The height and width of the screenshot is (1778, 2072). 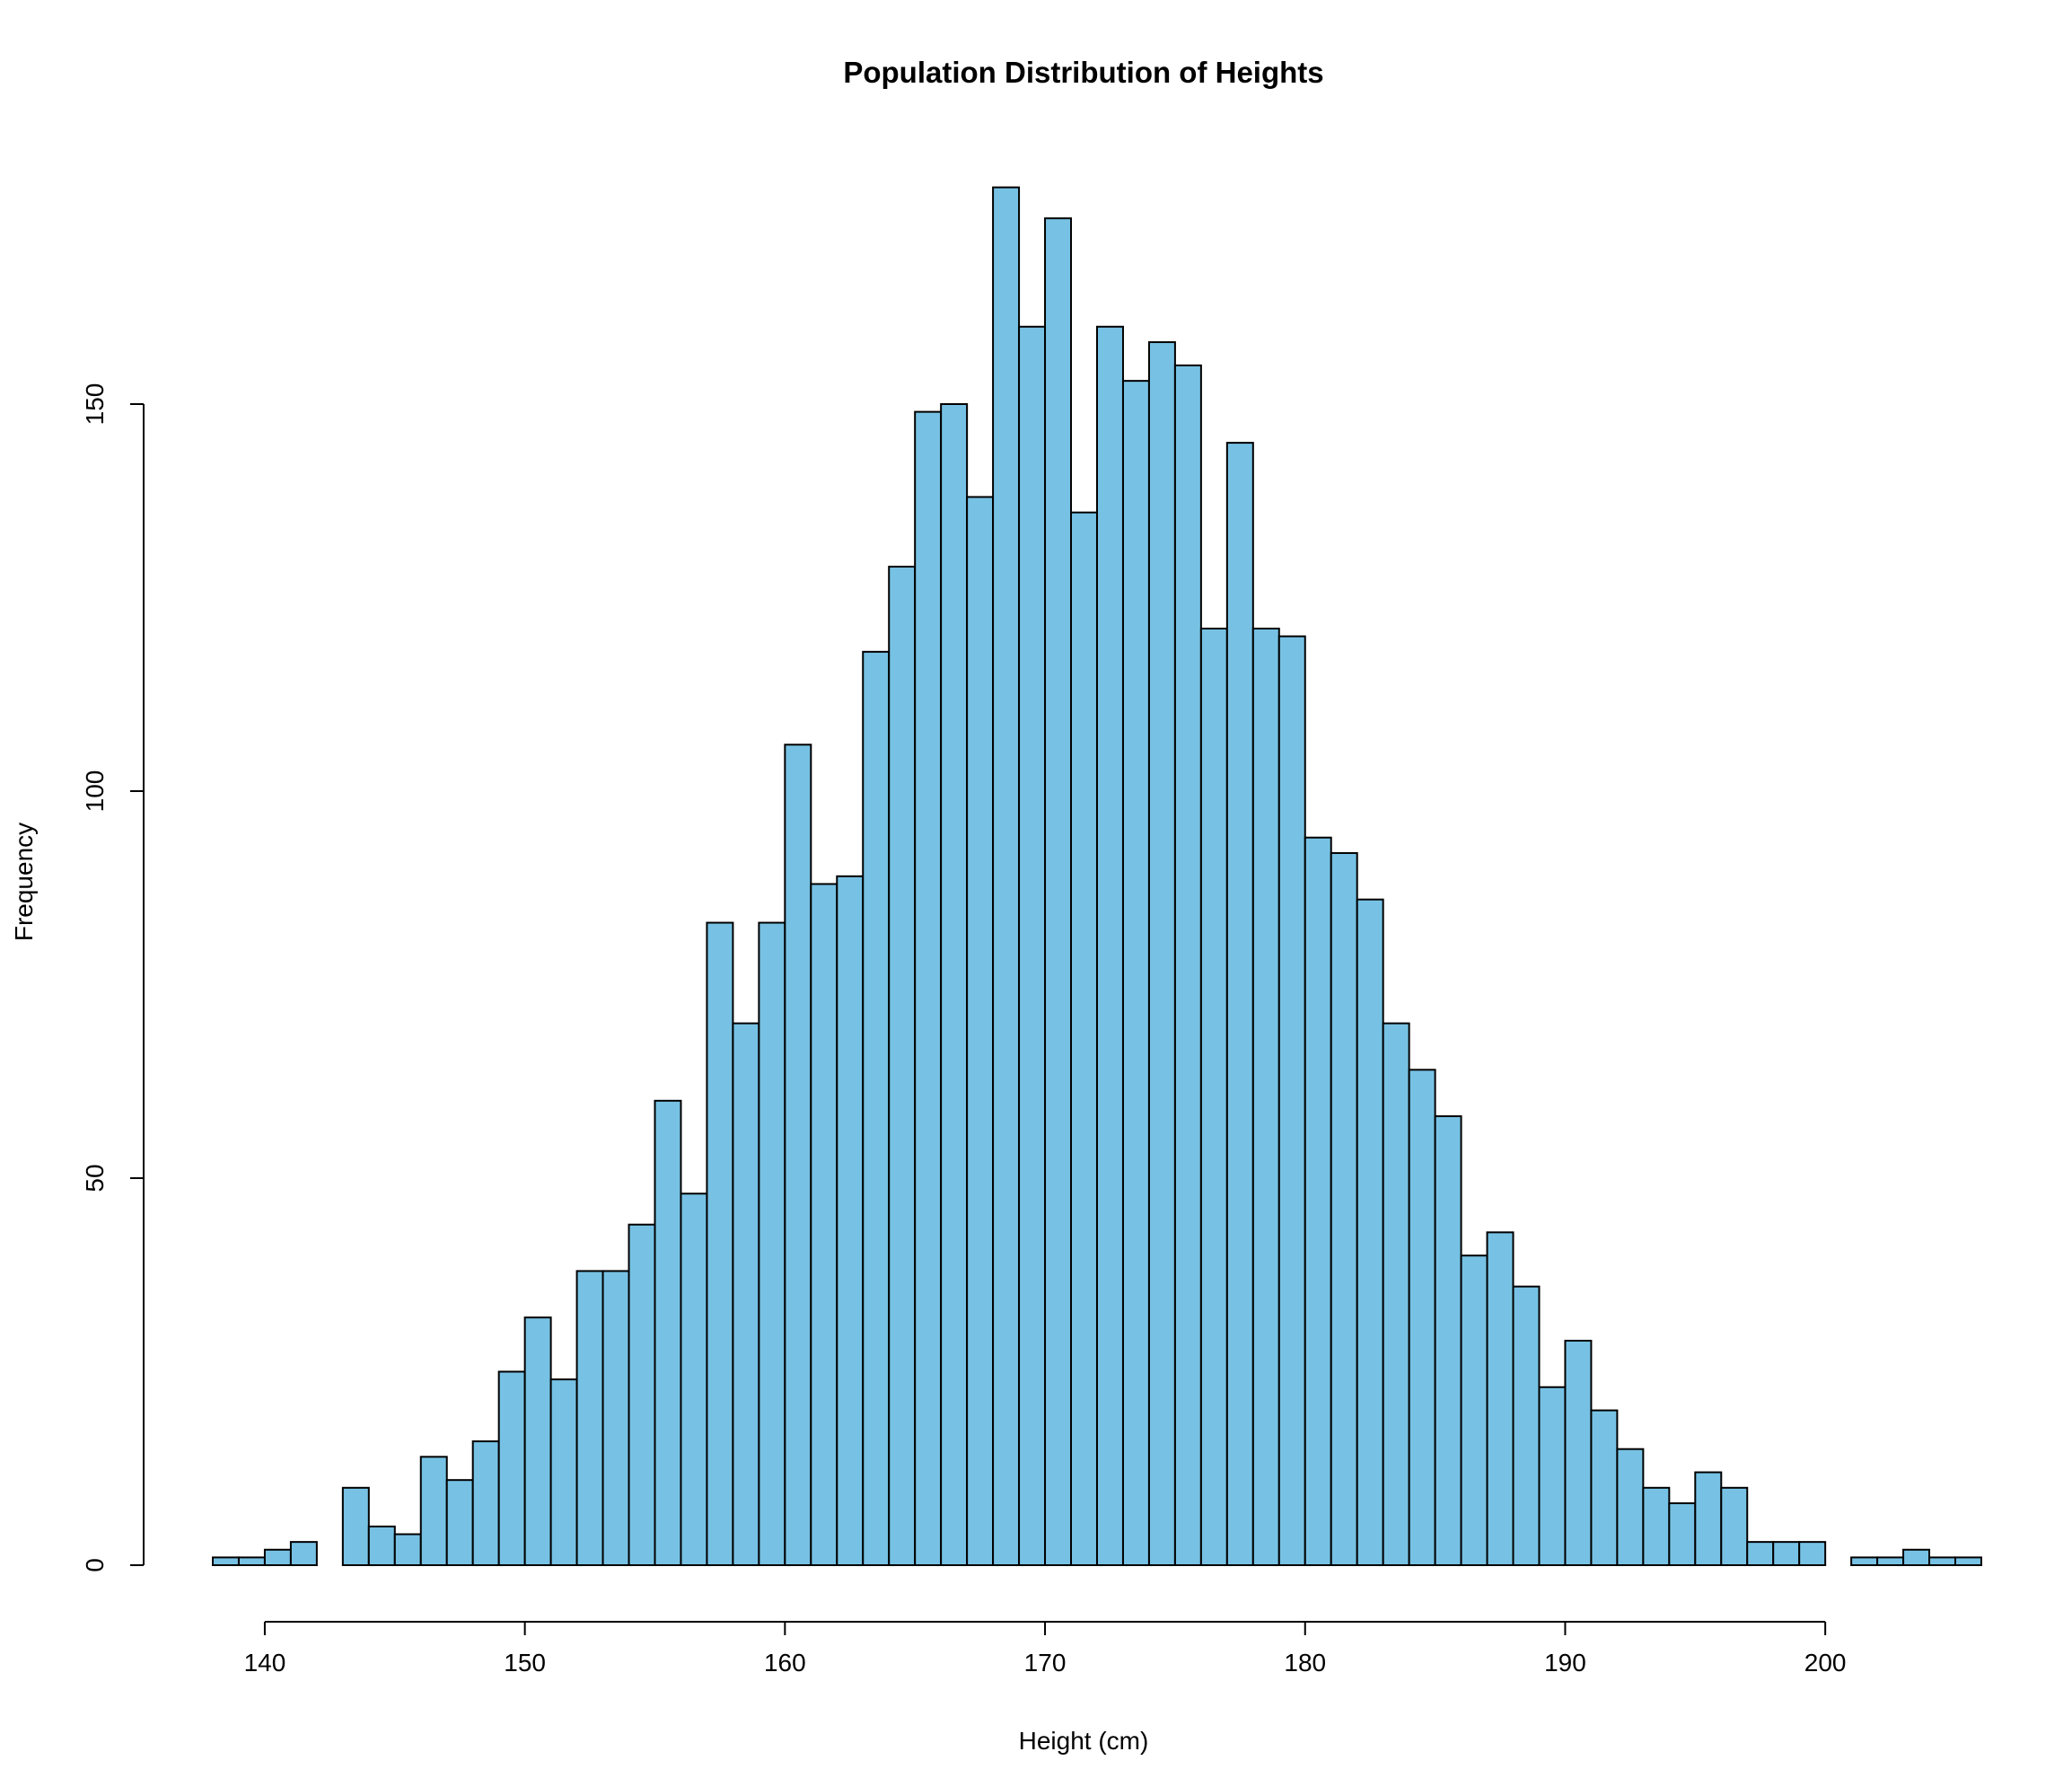 I want to click on y-tick-label: 150, so click(x=95, y=404).